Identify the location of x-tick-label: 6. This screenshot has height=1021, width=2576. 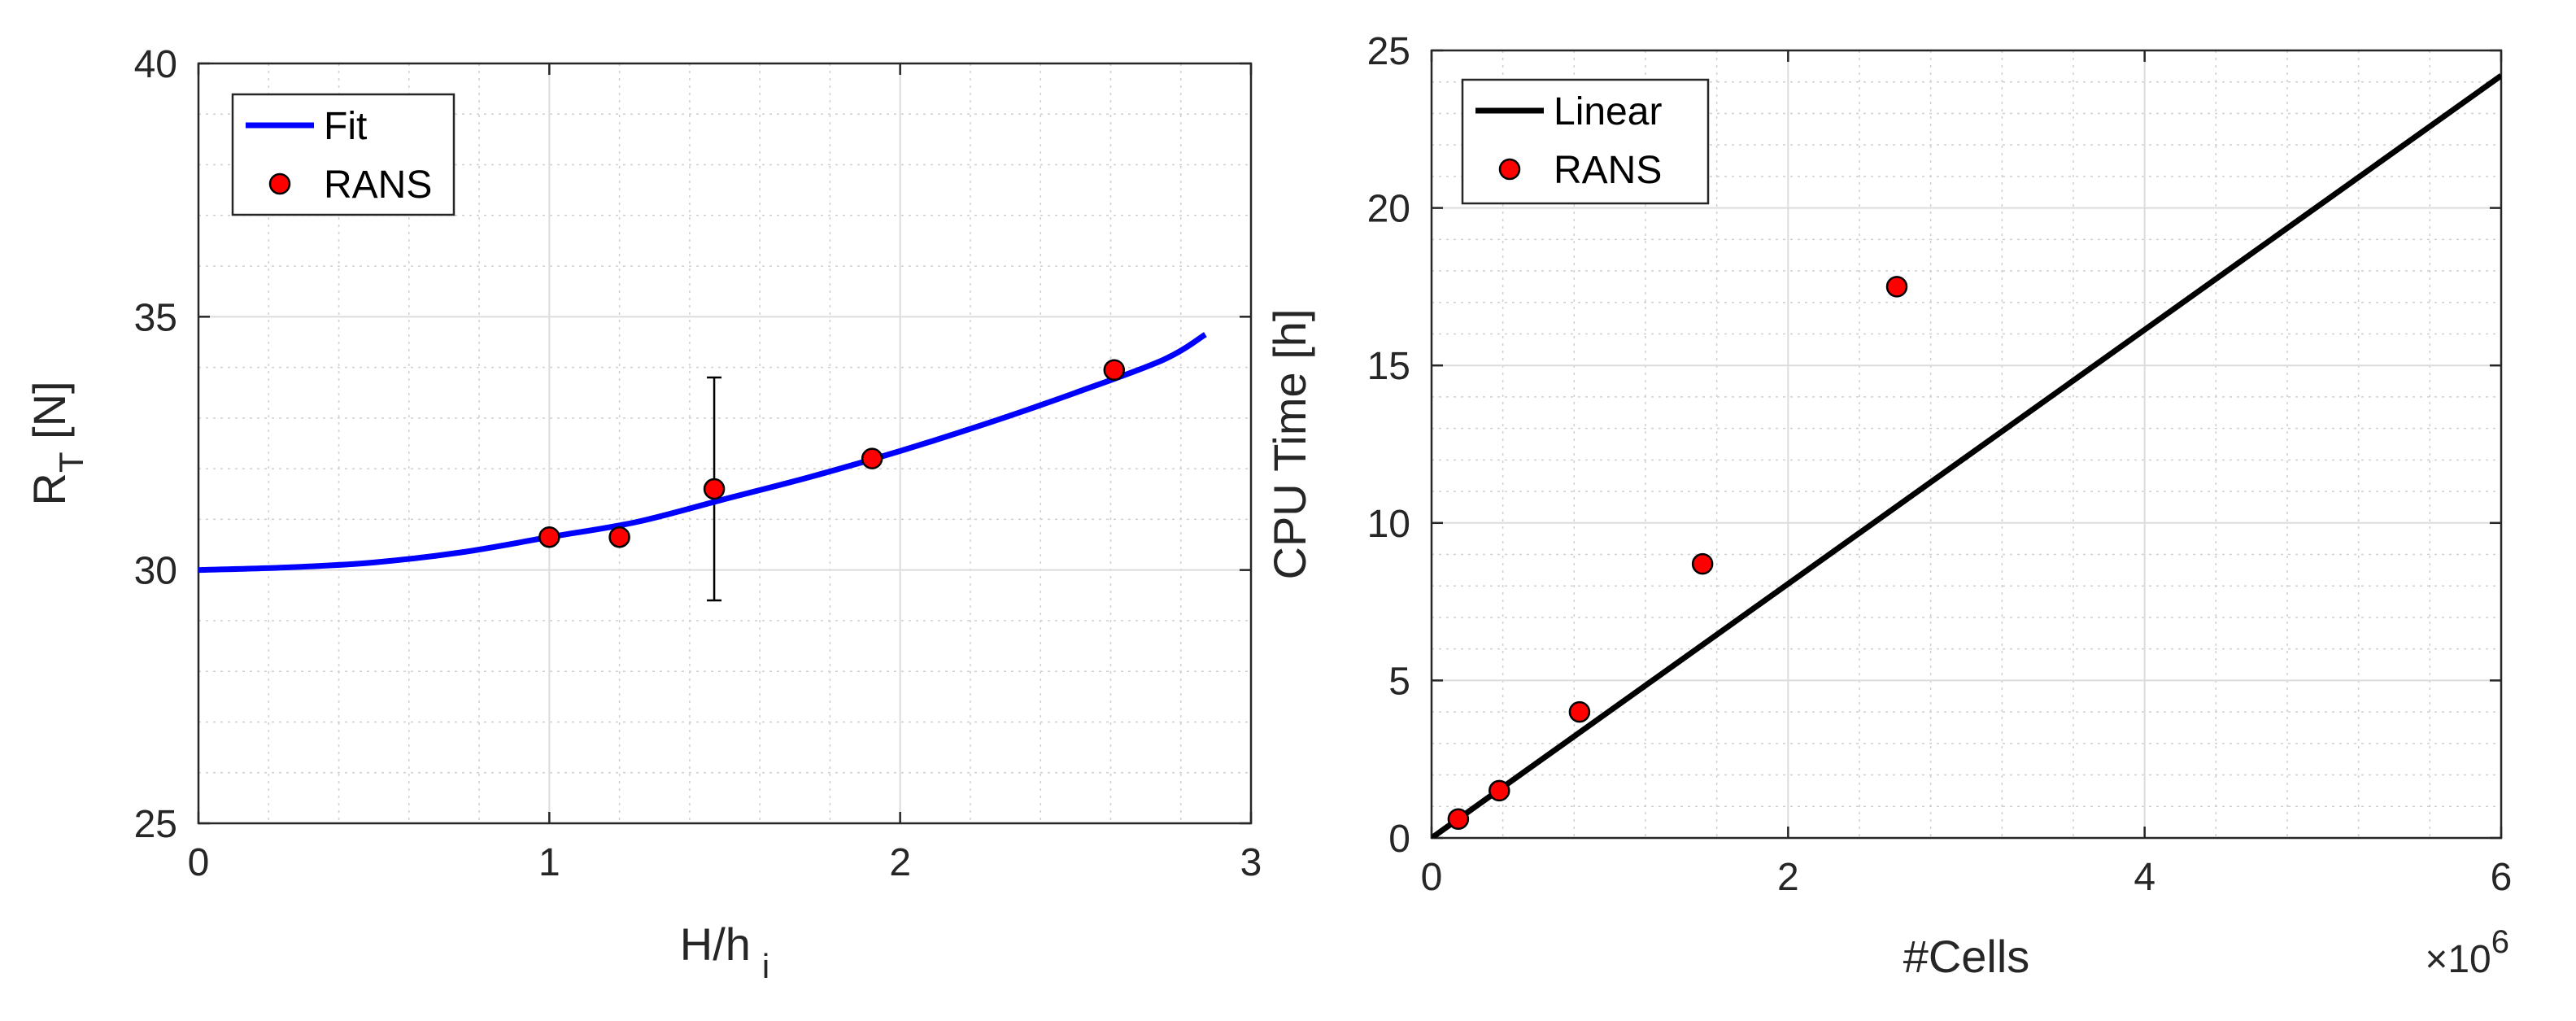
(2502, 877).